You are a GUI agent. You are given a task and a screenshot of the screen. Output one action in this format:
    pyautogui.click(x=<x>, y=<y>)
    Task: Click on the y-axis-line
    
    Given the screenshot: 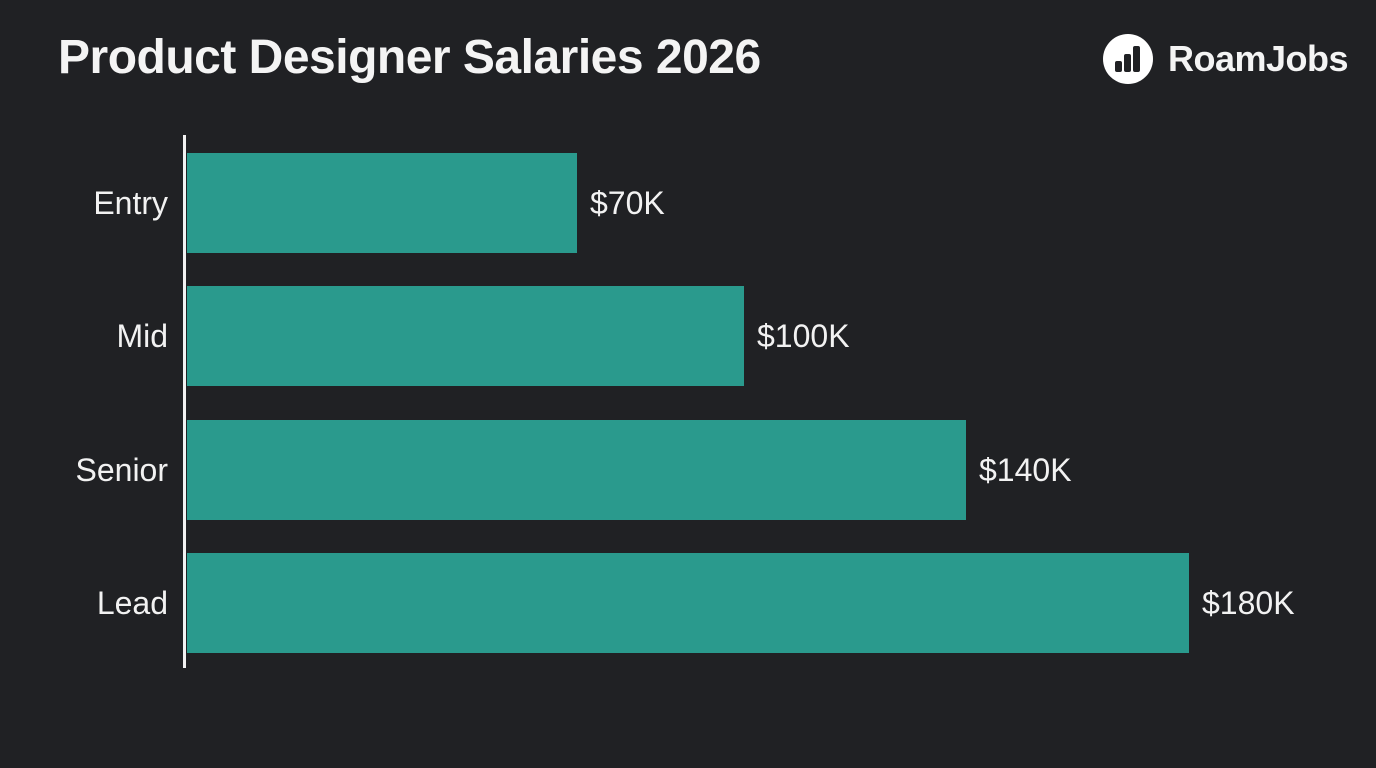 What is the action you would take?
    pyautogui.click(x=184, y=401)
    